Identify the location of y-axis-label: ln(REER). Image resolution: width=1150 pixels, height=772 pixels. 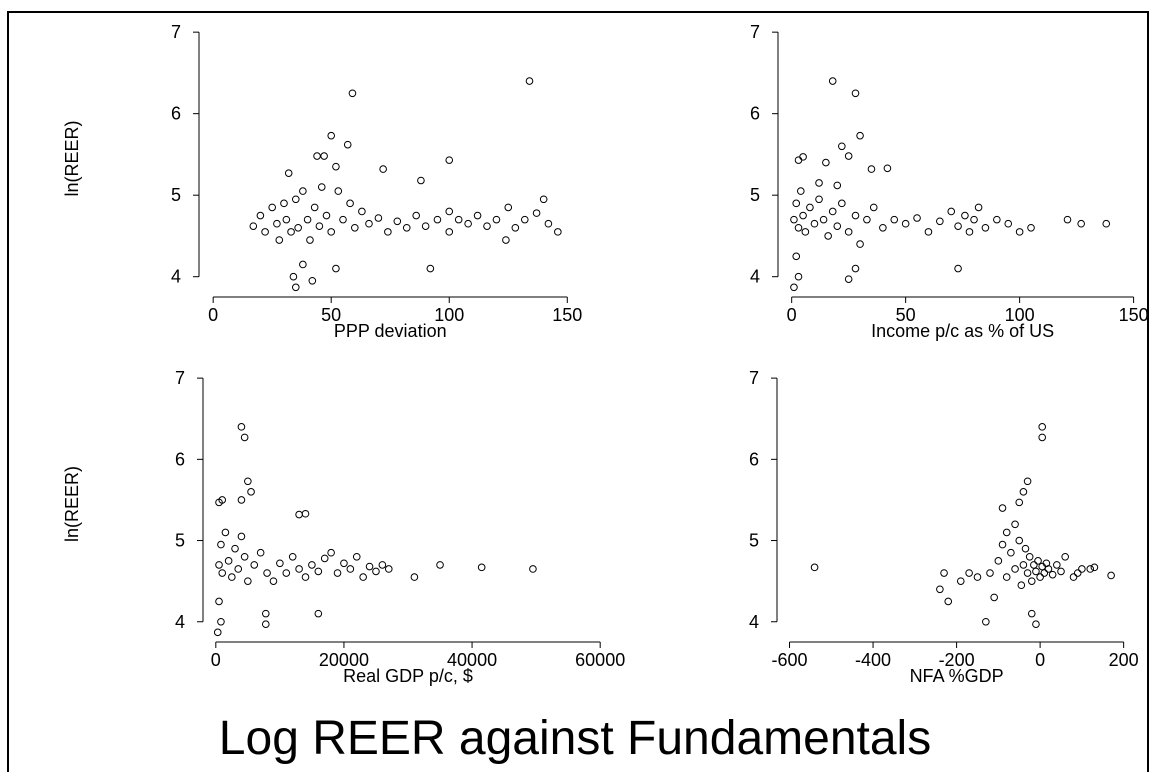
(72, 504).